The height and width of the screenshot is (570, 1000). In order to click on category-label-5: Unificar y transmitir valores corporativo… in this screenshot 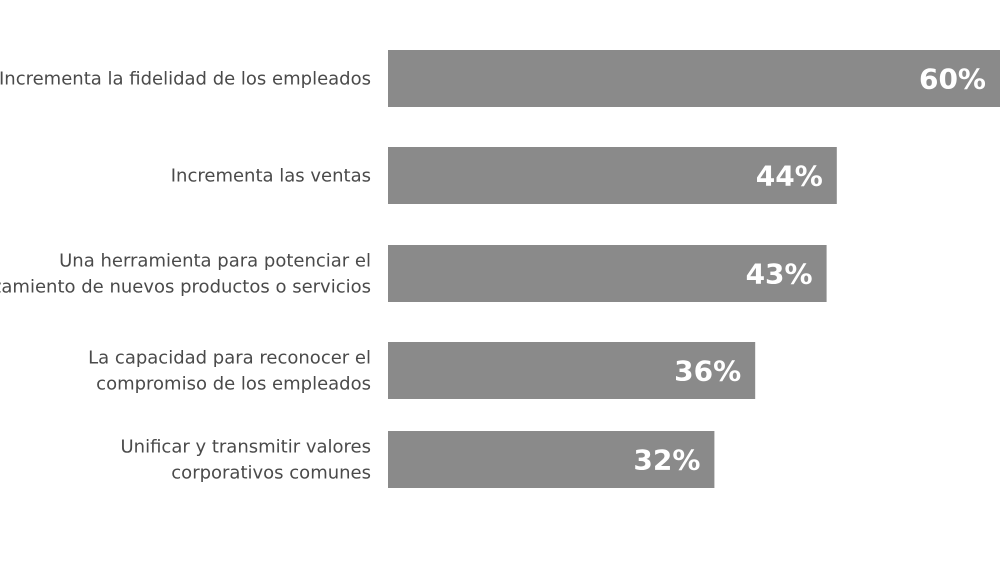, I will do `click(246, 460)`.